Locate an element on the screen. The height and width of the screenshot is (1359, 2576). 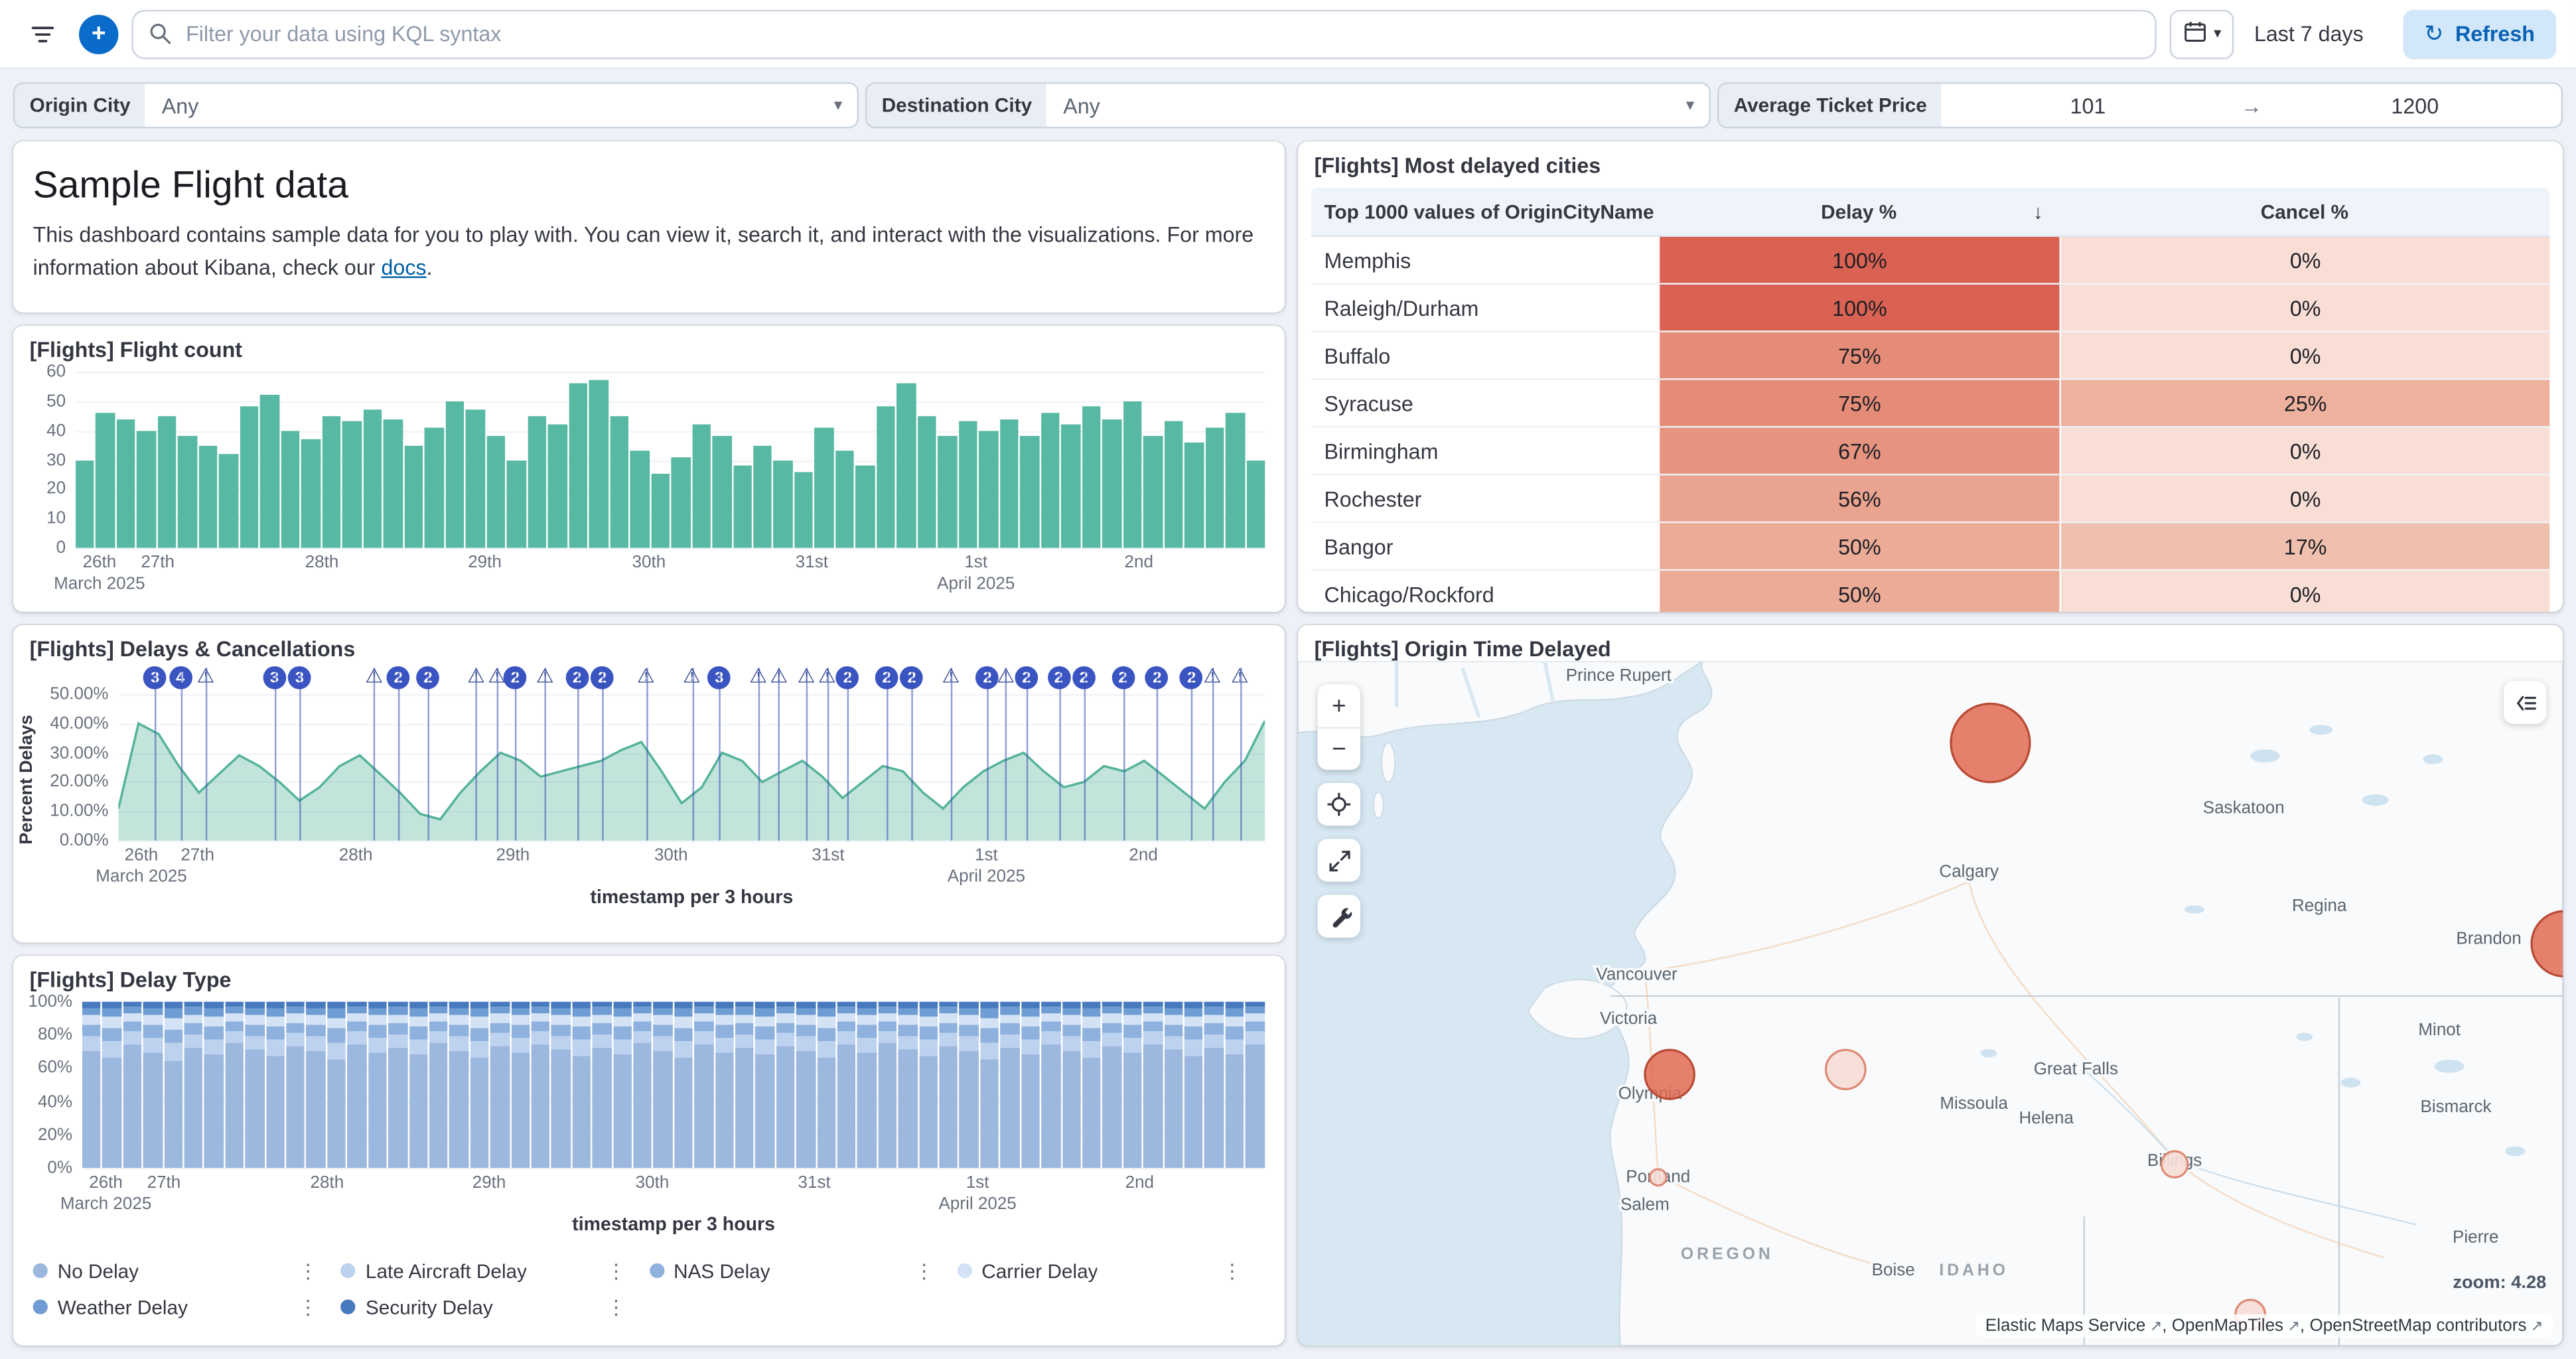
layer-panel-toggle-icon is located at coordinates (2525, 703).